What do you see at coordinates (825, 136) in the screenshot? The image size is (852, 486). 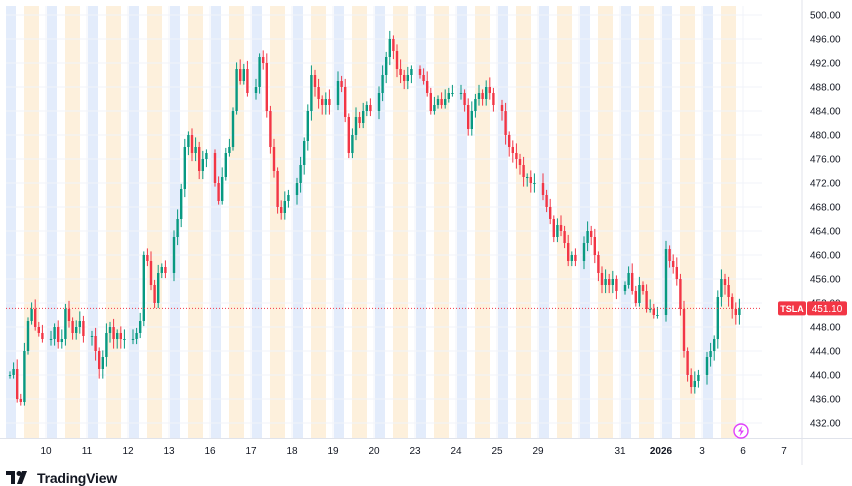 I see `y-tick-label: 480.00` at bounding box center [825, 136].